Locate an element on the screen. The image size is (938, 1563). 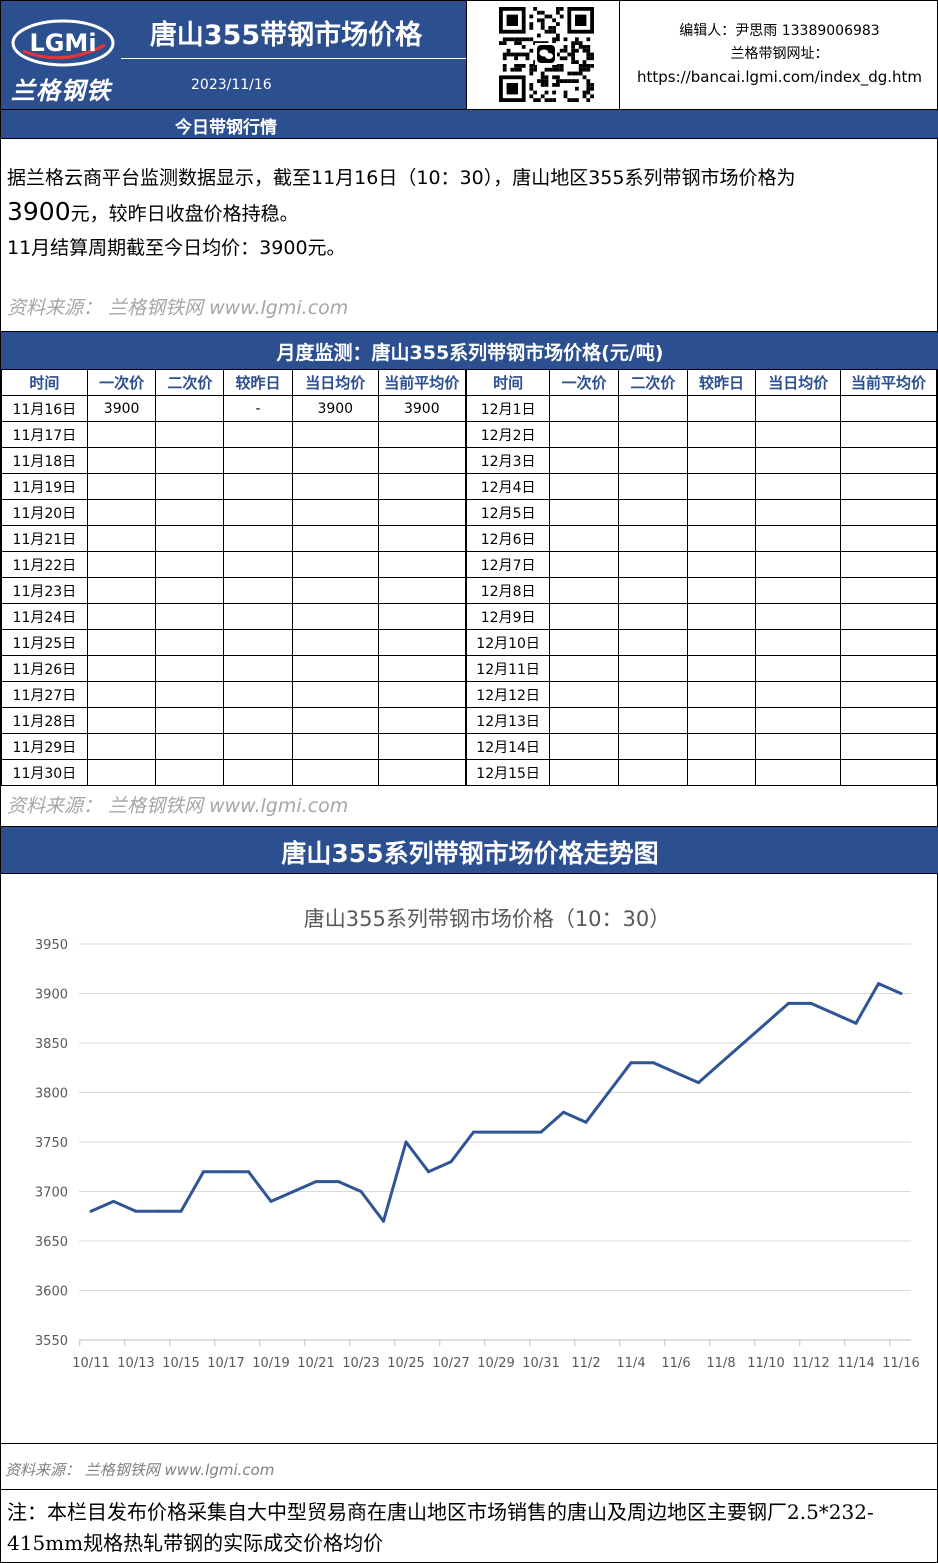
summary-line-2: 3900元，较昨日收盘价格持稳。 is located at coordinates (467, 213).